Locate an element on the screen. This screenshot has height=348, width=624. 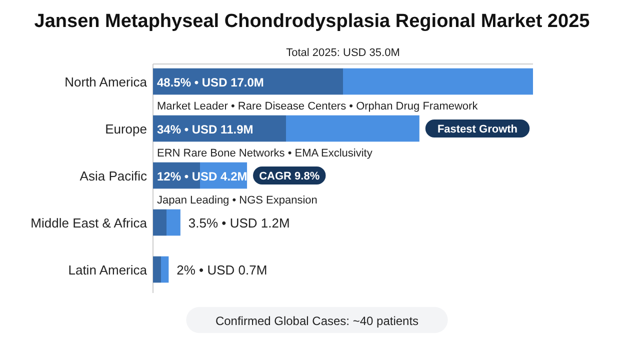
annotation: ERN Rare Bone Networks • EMA Exclusivity is located at coordinates (265, 154).